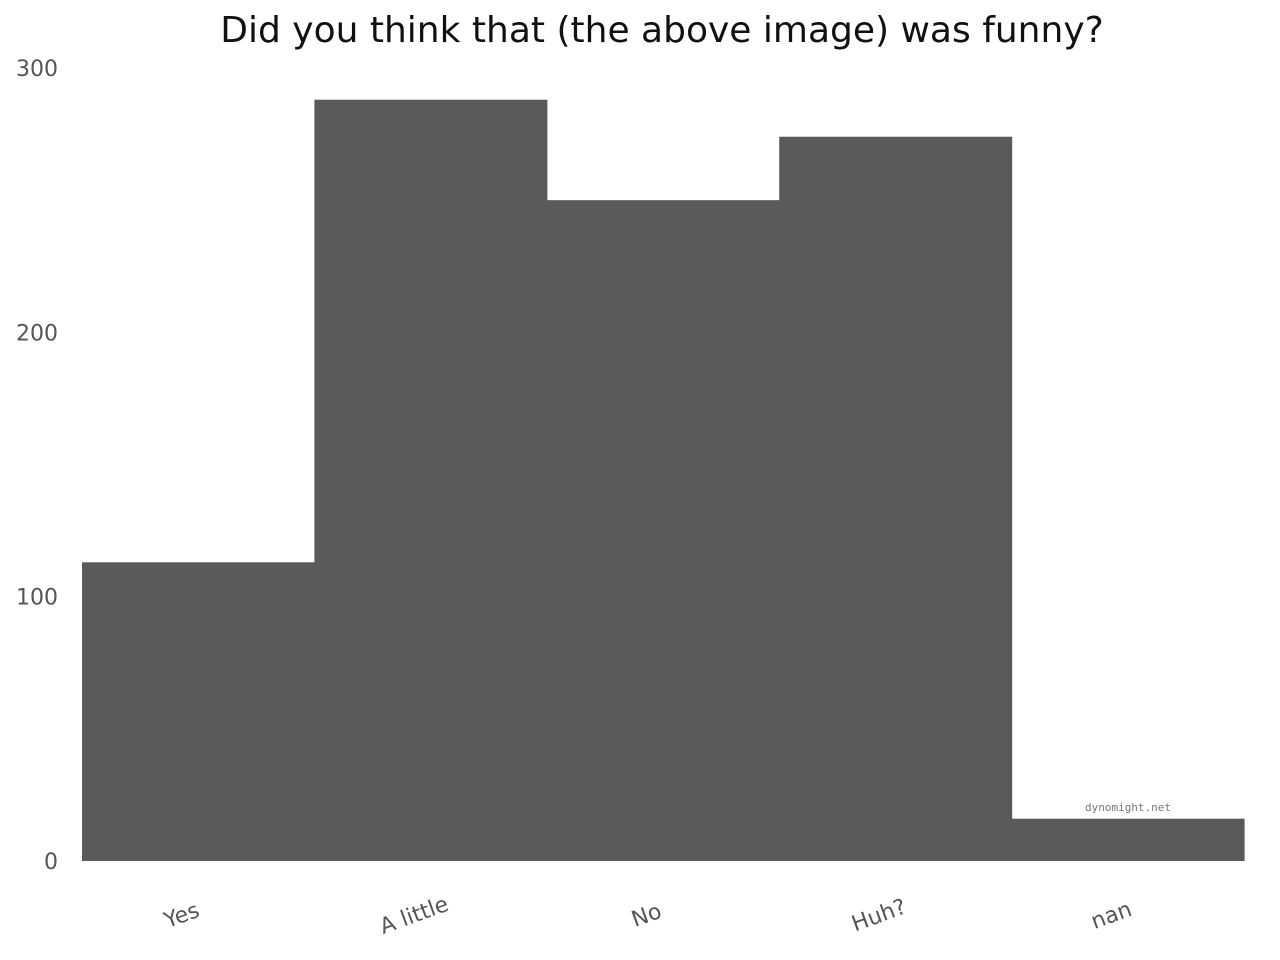 This screenshot has height=960, width=1280. I want to click on x-tick-label: nan, so click(1111, 916).